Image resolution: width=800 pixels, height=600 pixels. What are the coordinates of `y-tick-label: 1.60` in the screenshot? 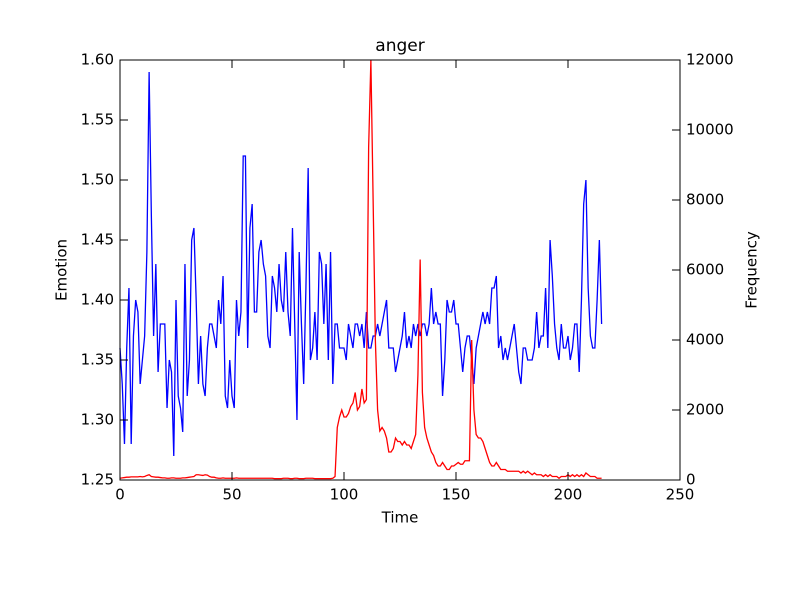 It's located at (97, 60).